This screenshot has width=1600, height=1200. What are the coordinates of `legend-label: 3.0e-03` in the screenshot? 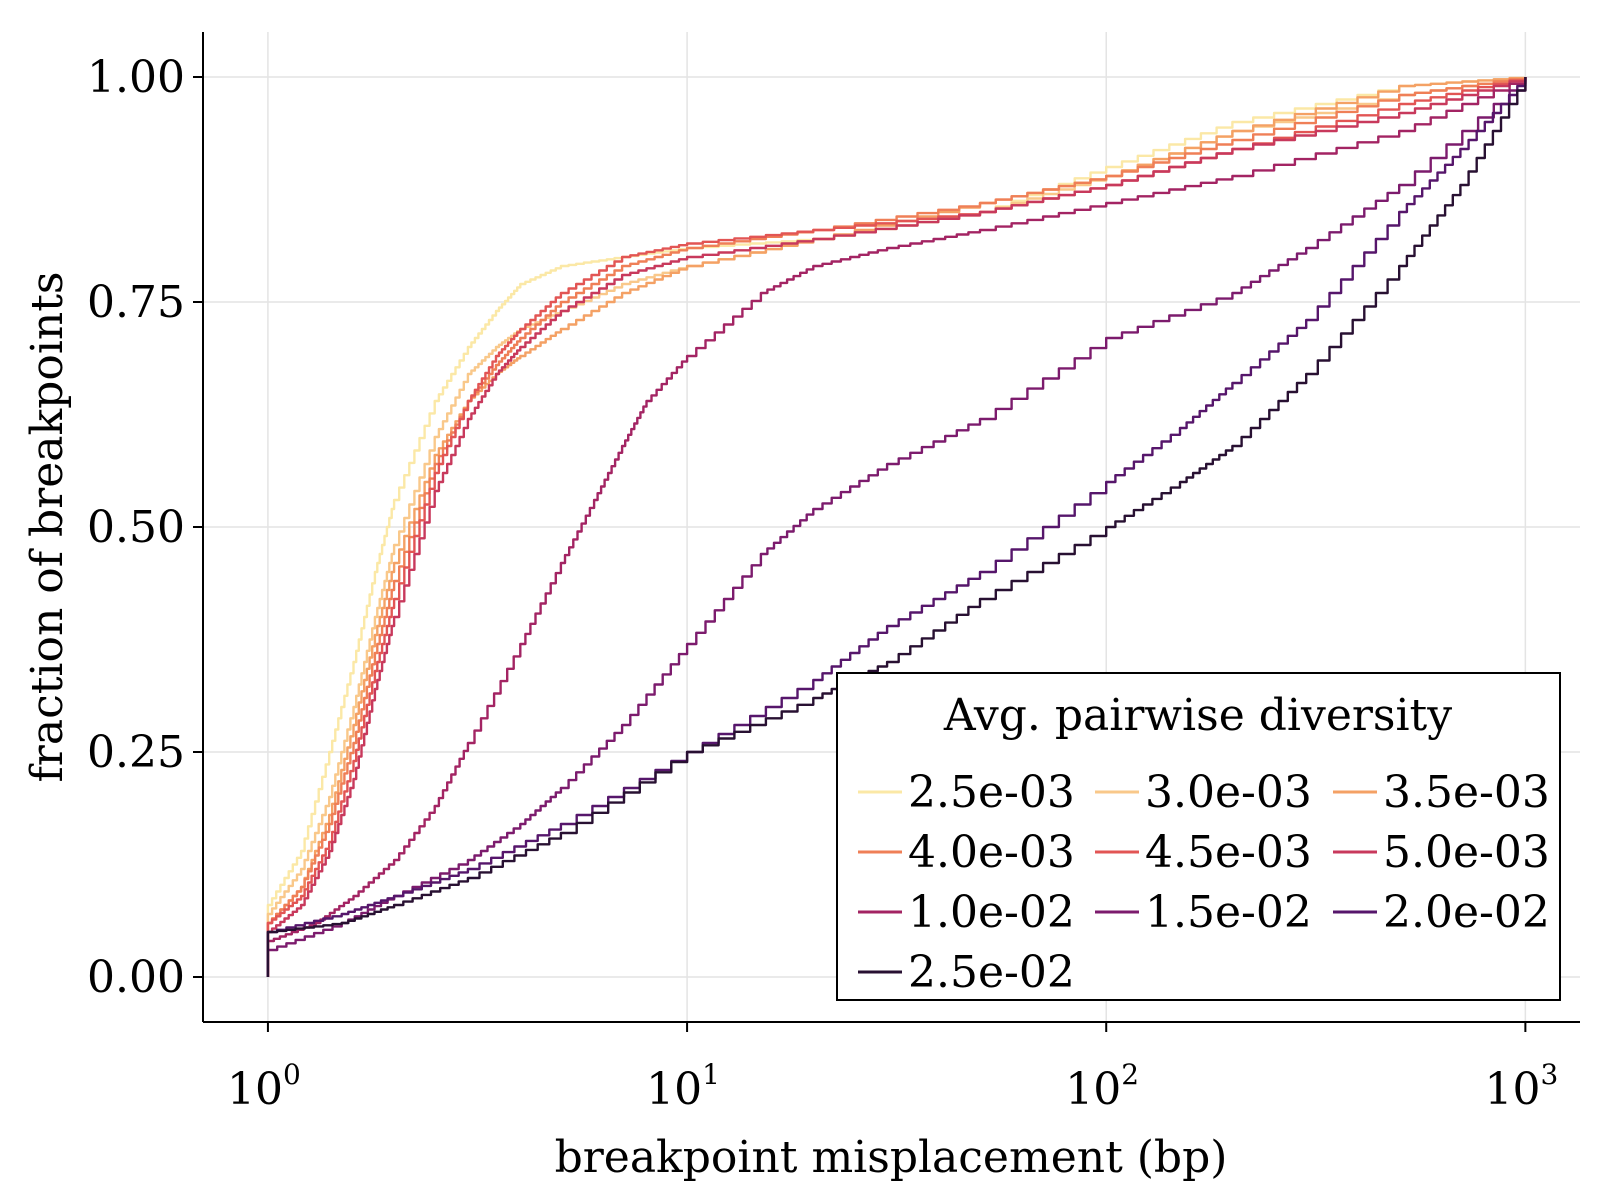 It's located at (1228, 792).